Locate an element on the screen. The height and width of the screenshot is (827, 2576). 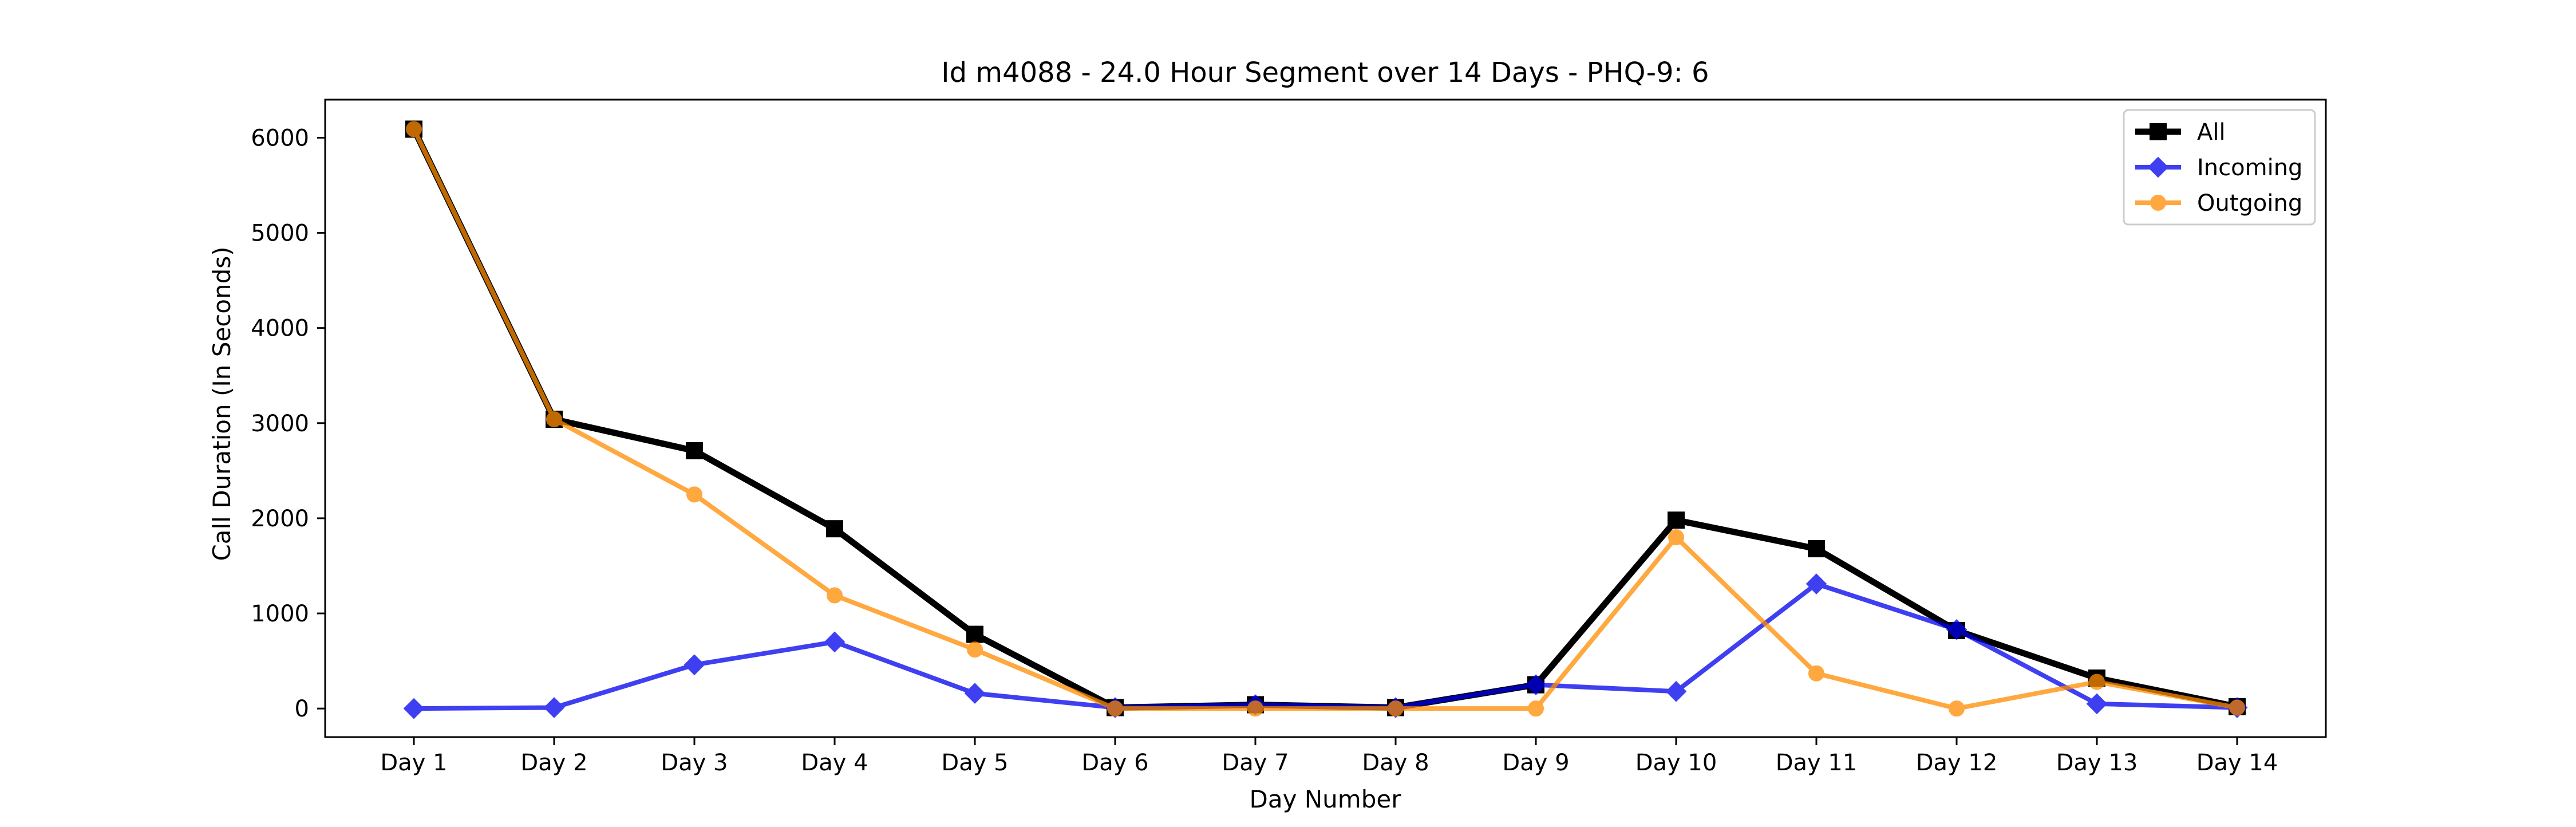
legend: All Incoming Outgoing is located at coordinates (2219, 168).